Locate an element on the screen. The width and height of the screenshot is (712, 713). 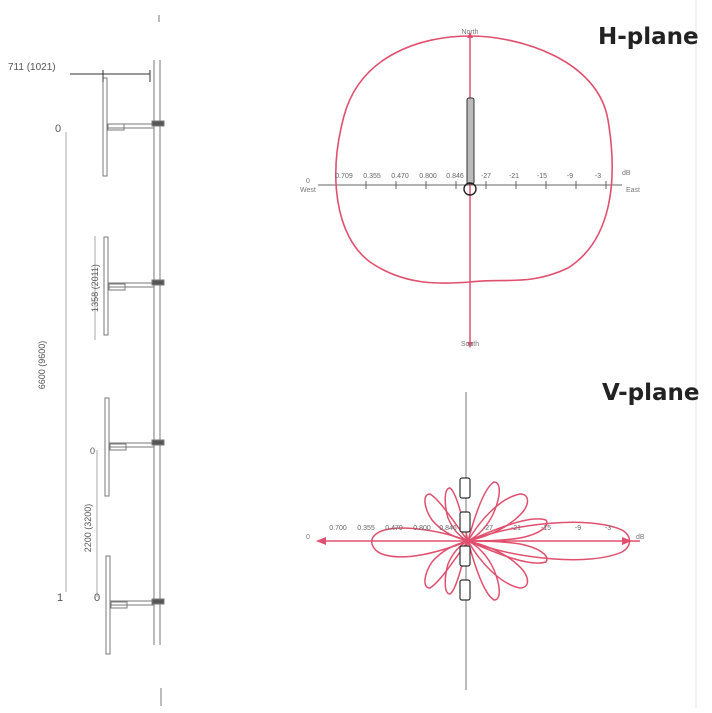
south-arrow-icon is located at coordinates (470, 345).